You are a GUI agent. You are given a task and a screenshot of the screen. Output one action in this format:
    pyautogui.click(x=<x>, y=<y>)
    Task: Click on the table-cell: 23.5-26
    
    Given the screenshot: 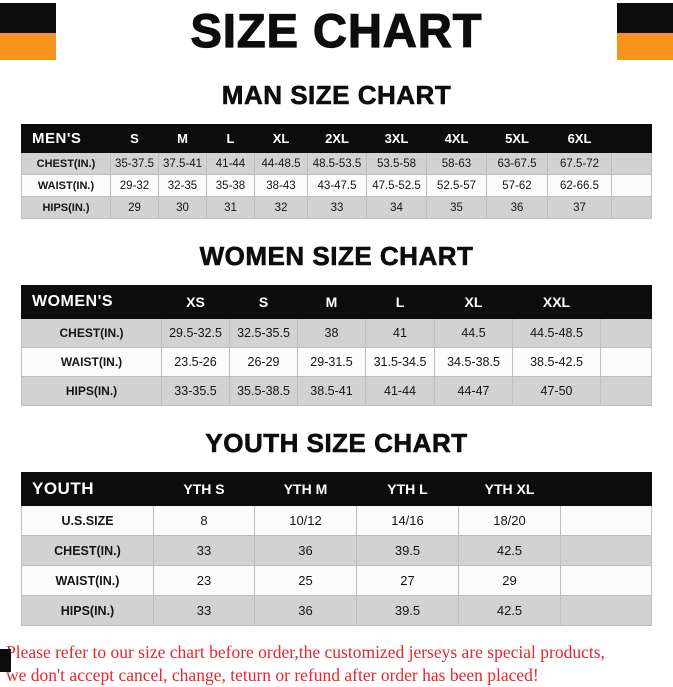 What is the action you would take?
    pyautogui.click(x=195, y=362)
    